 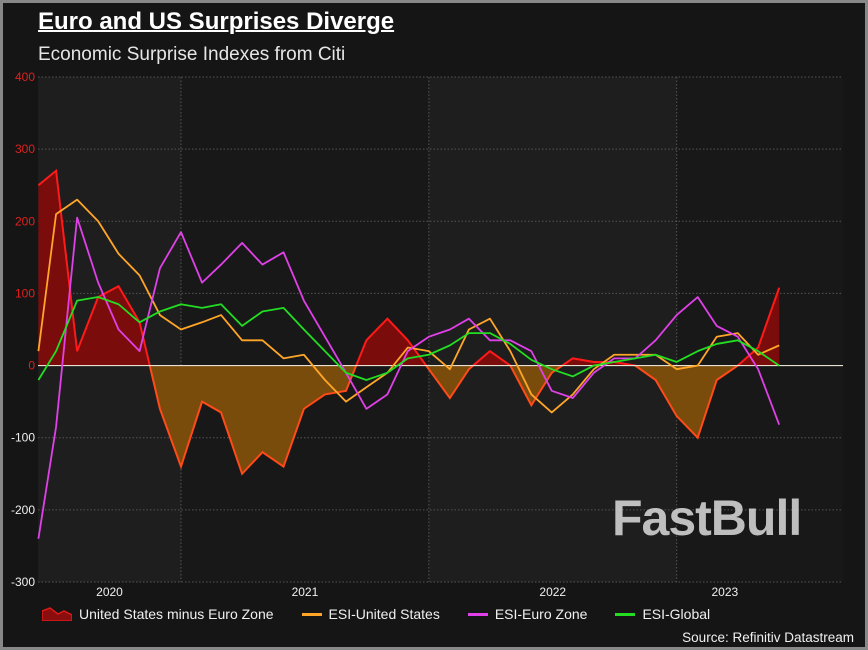 I want to click on chart-subtitle: Economic Surprise Indexes from Citi, so click(x=192, y=54).